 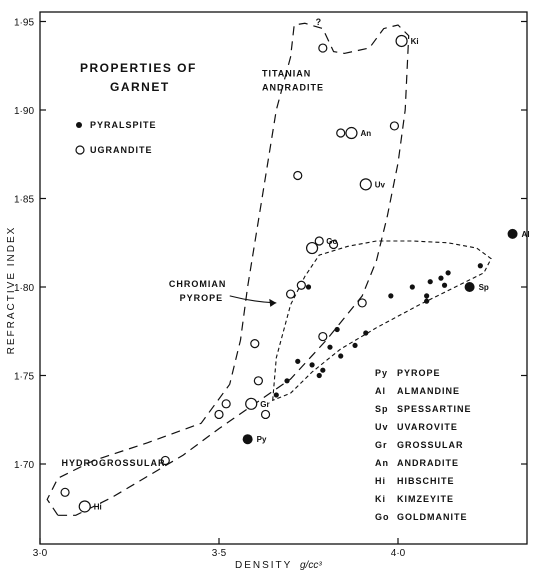 What do you see at coordinates (382, 409) in the screenshot?
I see `key-abbr: Sp` at bounding box center [382, 409].